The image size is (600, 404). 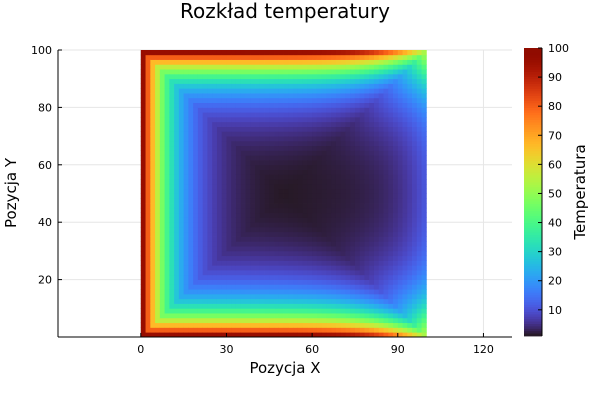 I want to click on colorbar-tick-label: 10, so click(x=555, y=310).